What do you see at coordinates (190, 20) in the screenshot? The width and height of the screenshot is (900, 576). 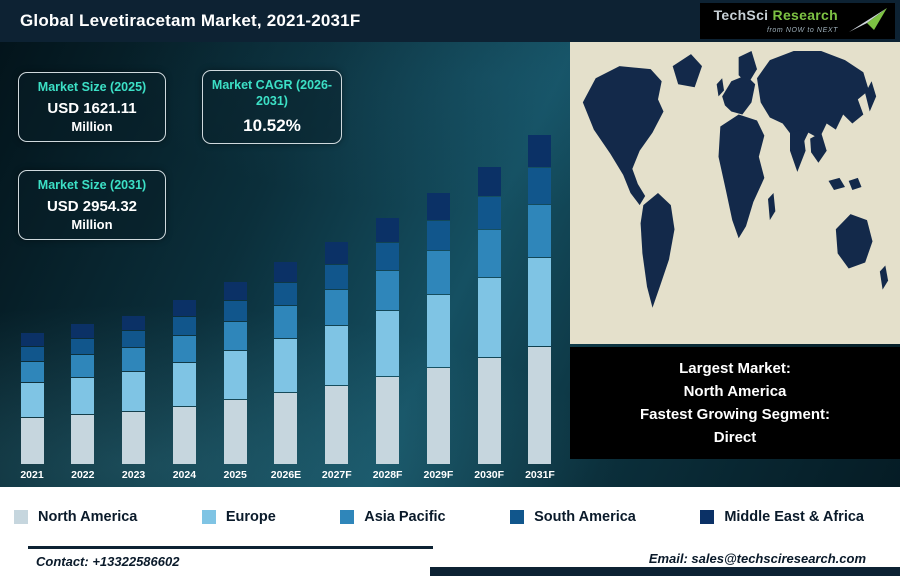 I see `page-title: Global Levetiracetam Market, 2021-2031F` at bounding box center [190, 20].